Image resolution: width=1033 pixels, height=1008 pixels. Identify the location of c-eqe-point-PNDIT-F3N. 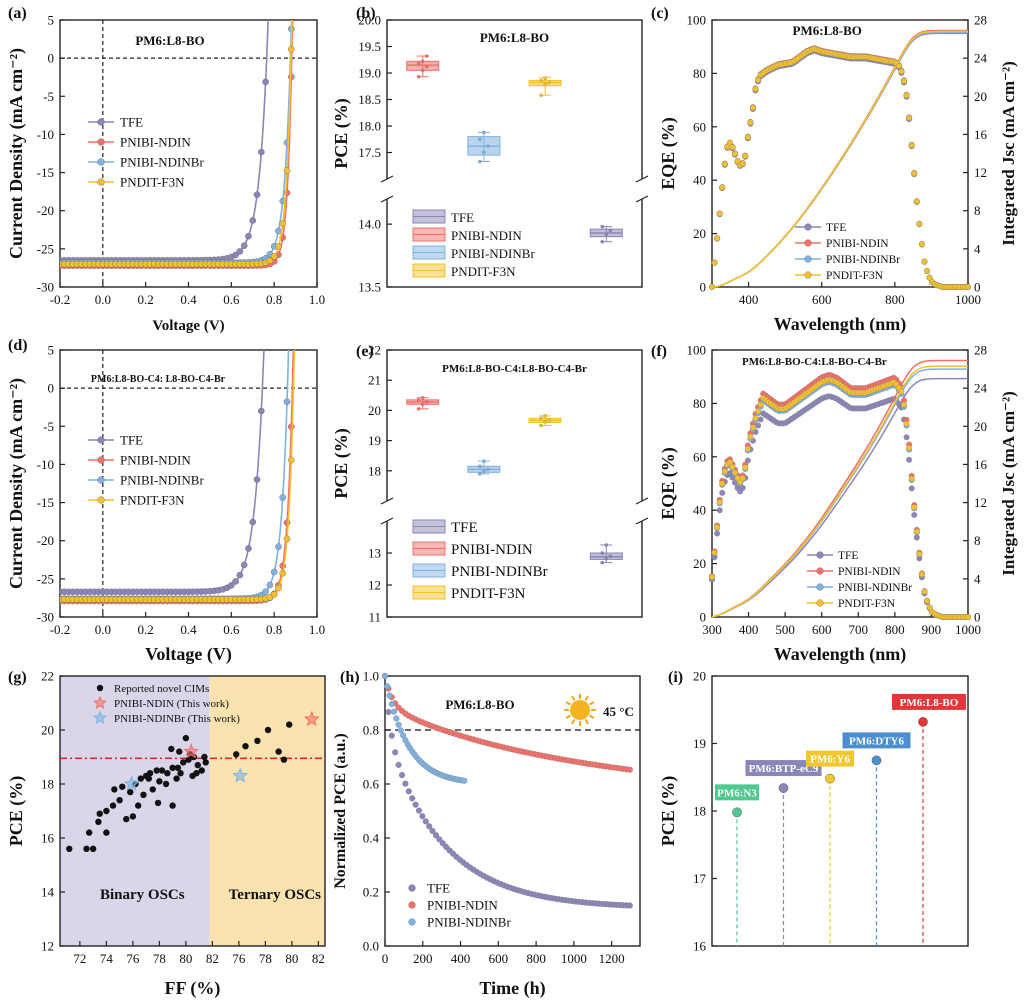
(719, 213).